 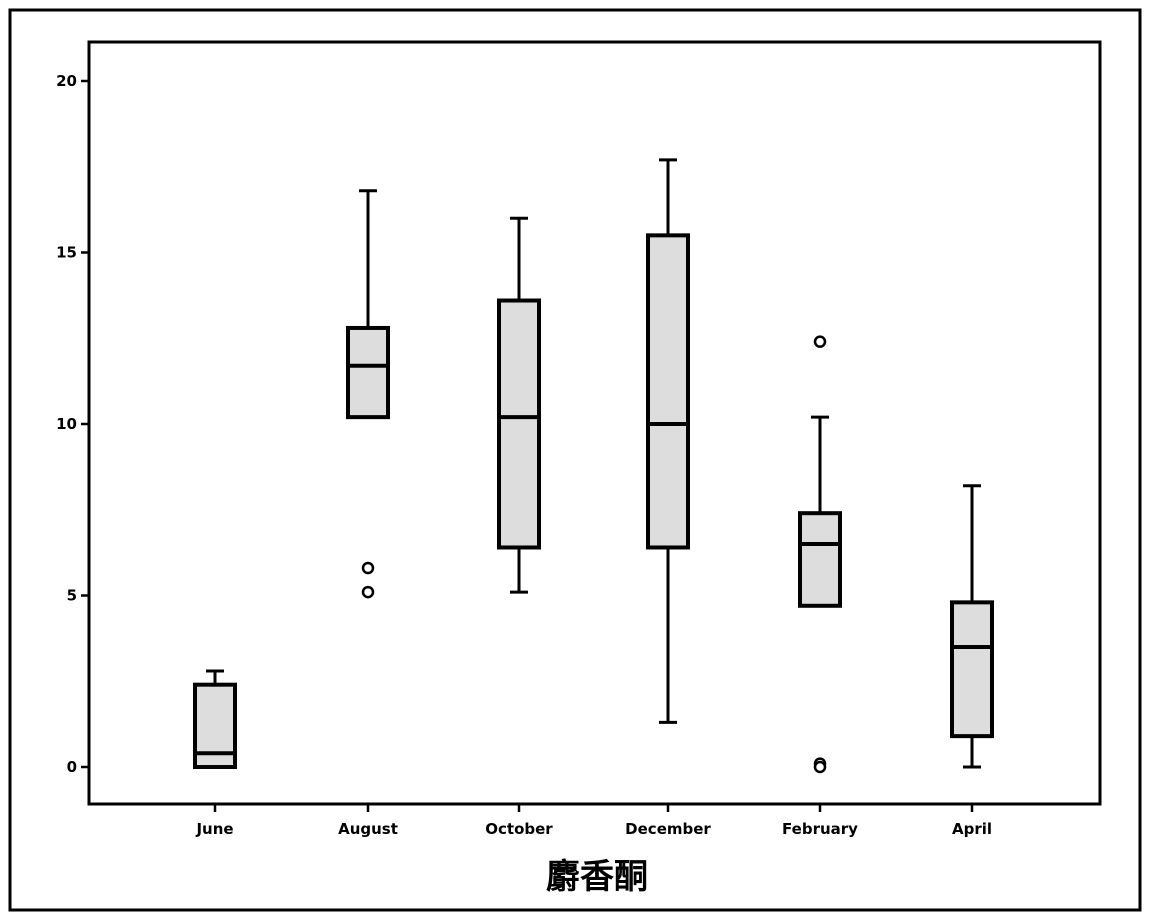 I want to click on y-tick-label: 10, so click(x=66, y=424).